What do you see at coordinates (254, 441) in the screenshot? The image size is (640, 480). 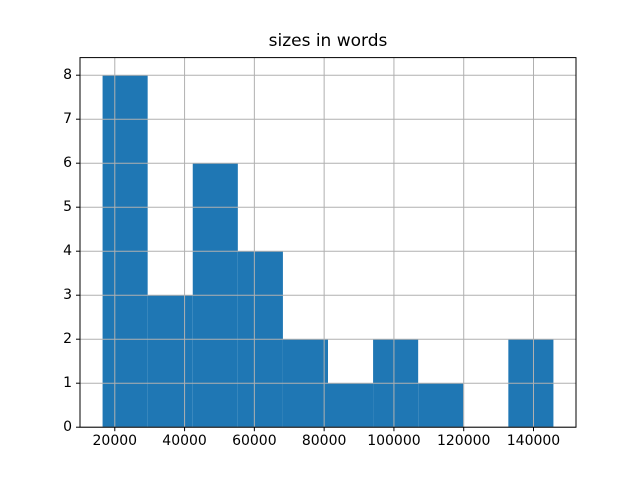 I see `x-tick-label: 60000` at bounding box center [254, 441].